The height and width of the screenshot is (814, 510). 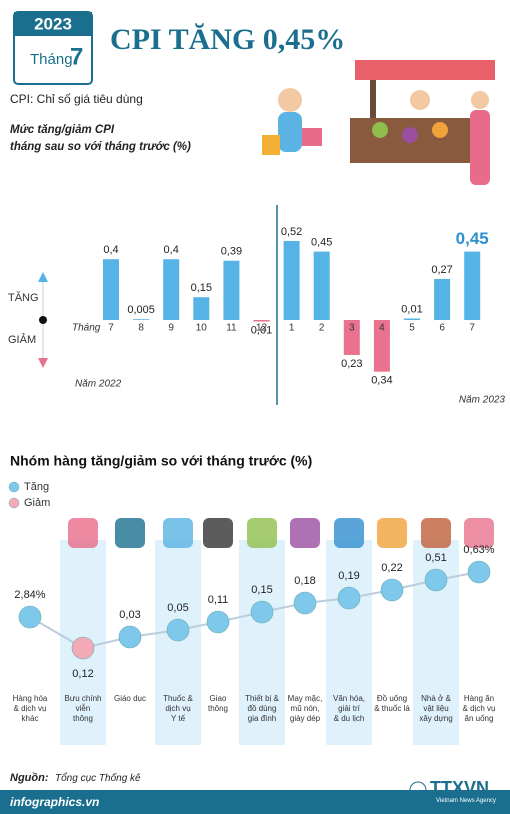 I want to click on category-label: Đồ uống & thuốc lá, so click(x=392, y=703).